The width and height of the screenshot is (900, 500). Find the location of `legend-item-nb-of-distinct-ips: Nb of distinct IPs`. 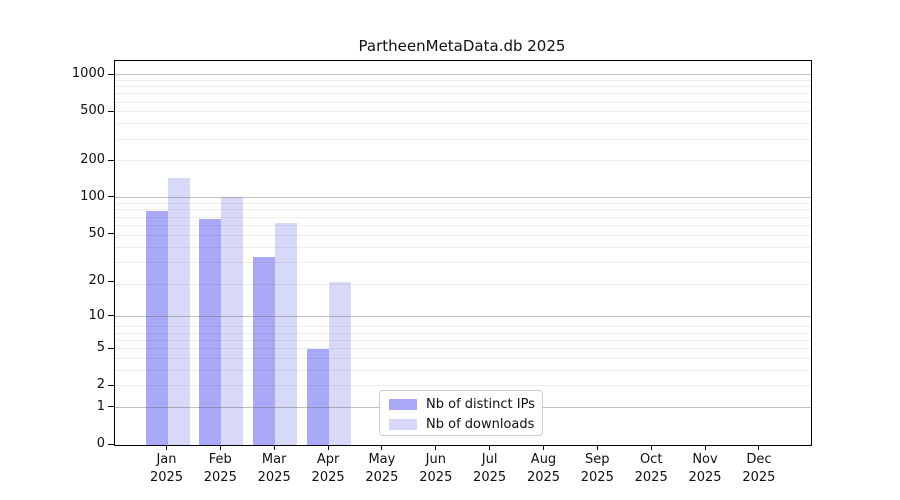

legend-item-nb-of-distinct-ips: Nb of distinct IPs is located at coordinates (461, 404).